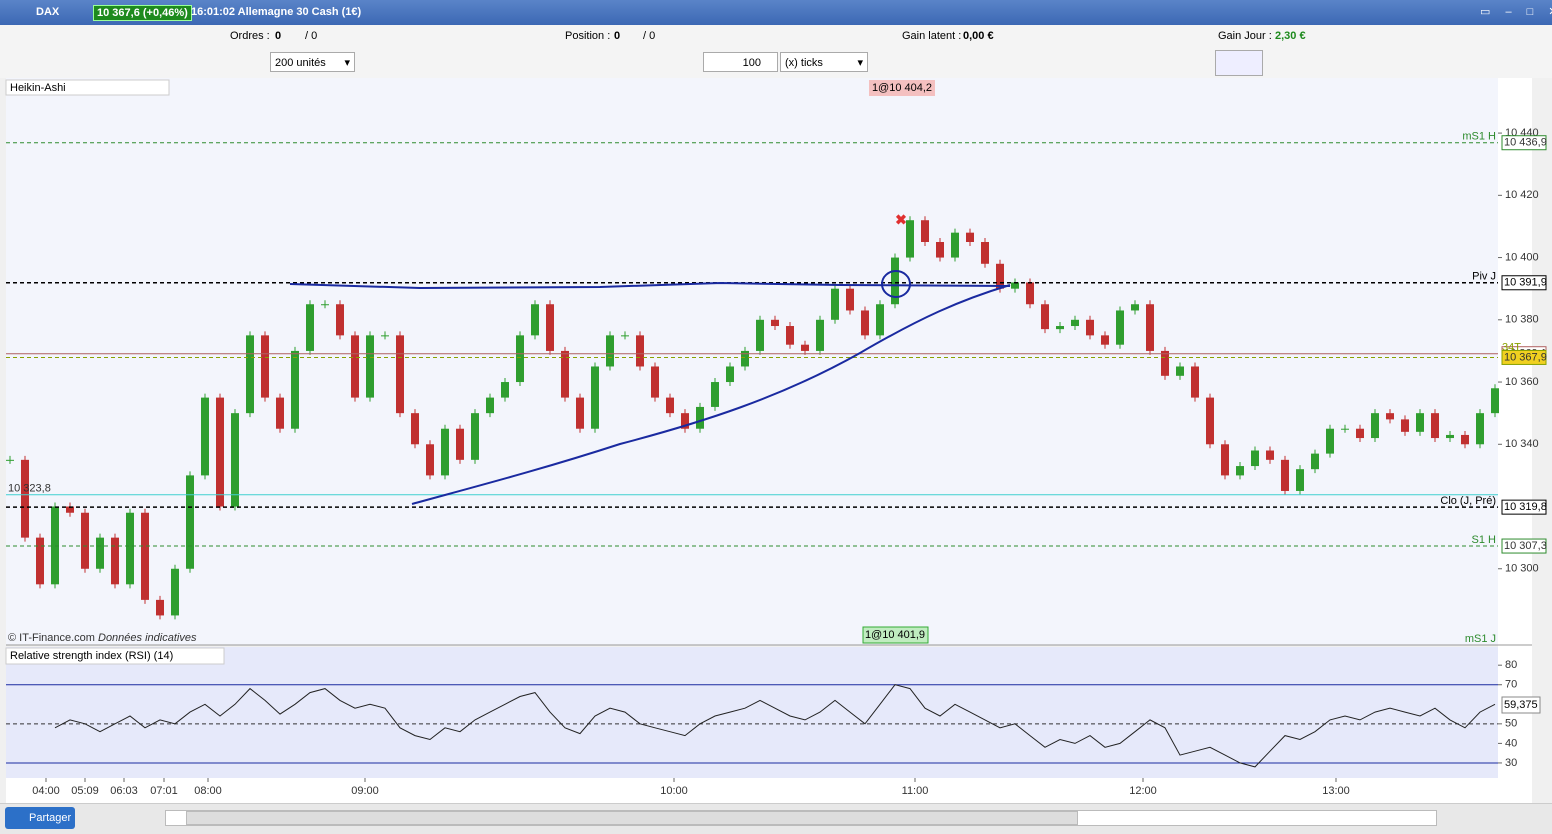  What do you see at coordinates (617, 36) in the screenshot?
I see `position-value: 0` at bounding box center [617, 36].